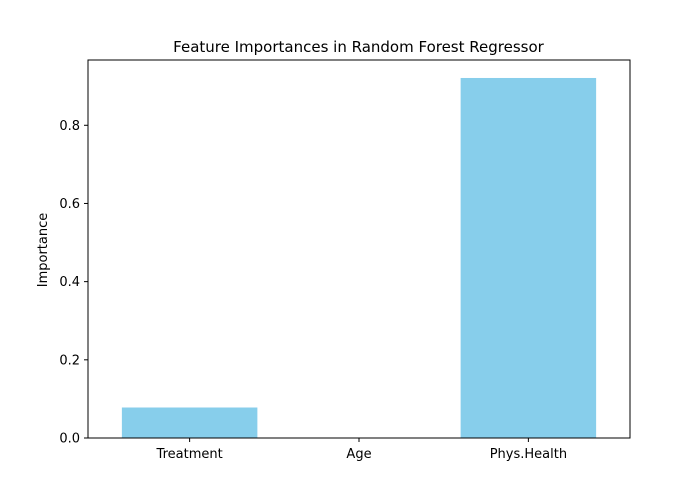  Describe the element at coordinates (69, 126) in the screenshot. I see `y-tick-label: 0.8` at that location.